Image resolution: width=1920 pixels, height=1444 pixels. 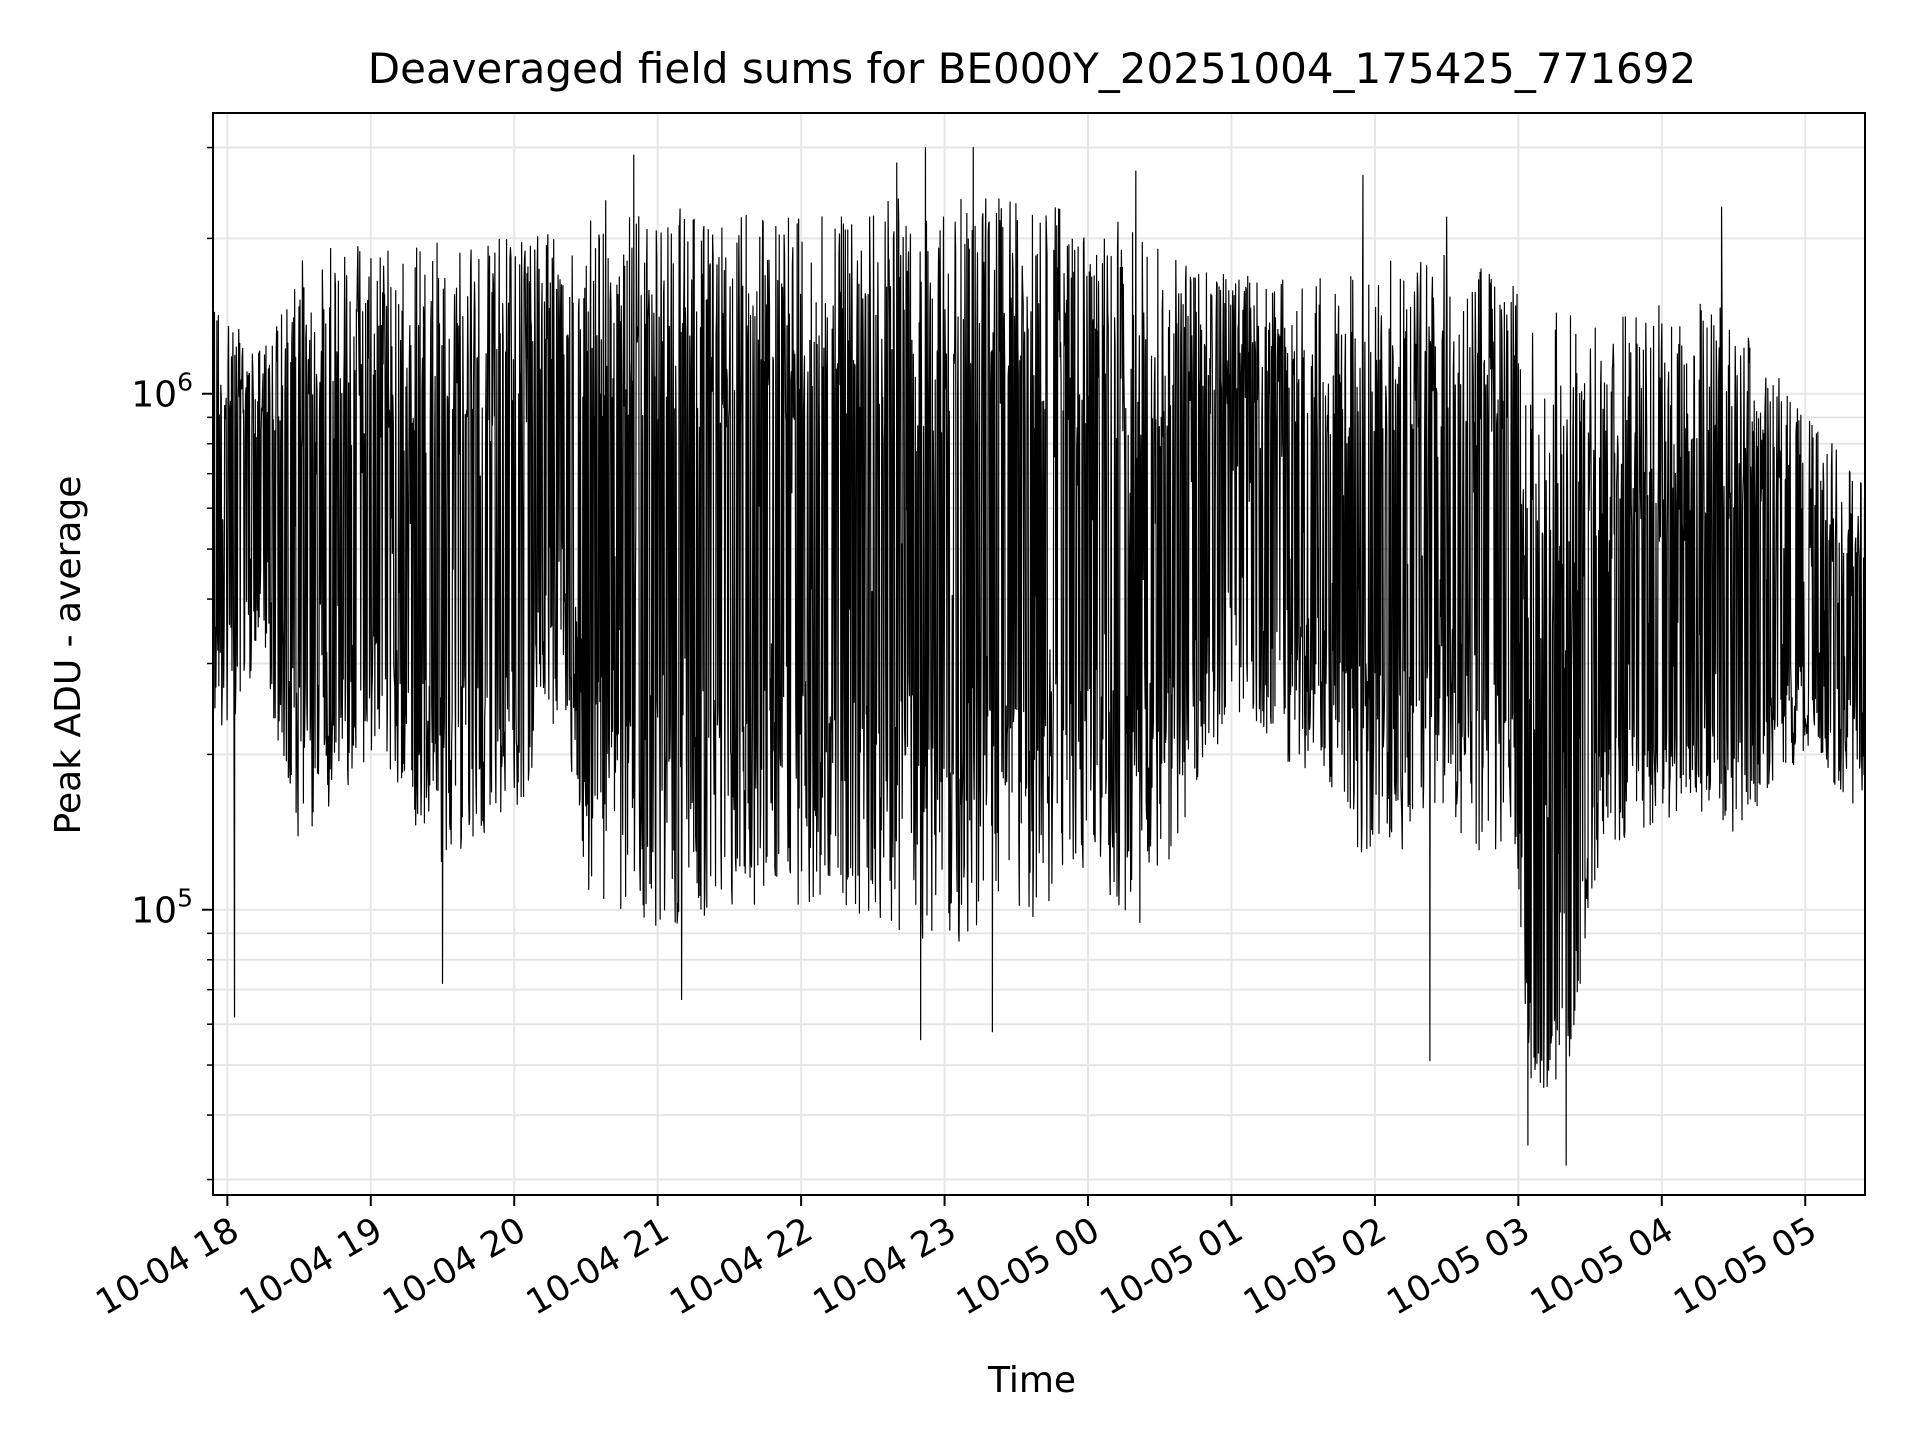 I want to click on y-axis-label: Peak ADU - average, so click(x=68, y=655).